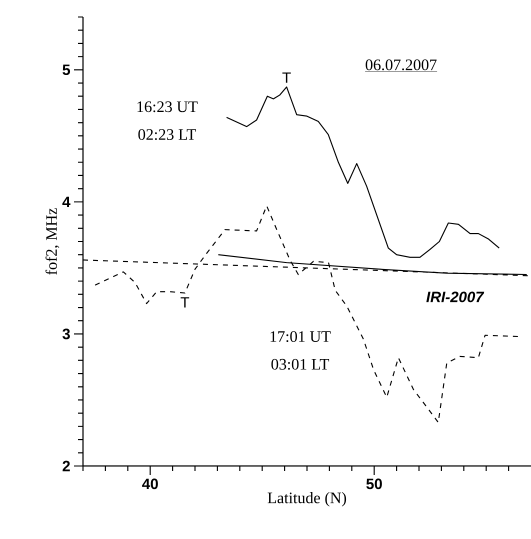 This screenshot has height=539, width=531. What do you see at coordinates (300, 364) in the screenshot?
I see `annotation: 03:01 LT` at bounding box center [300, 364].